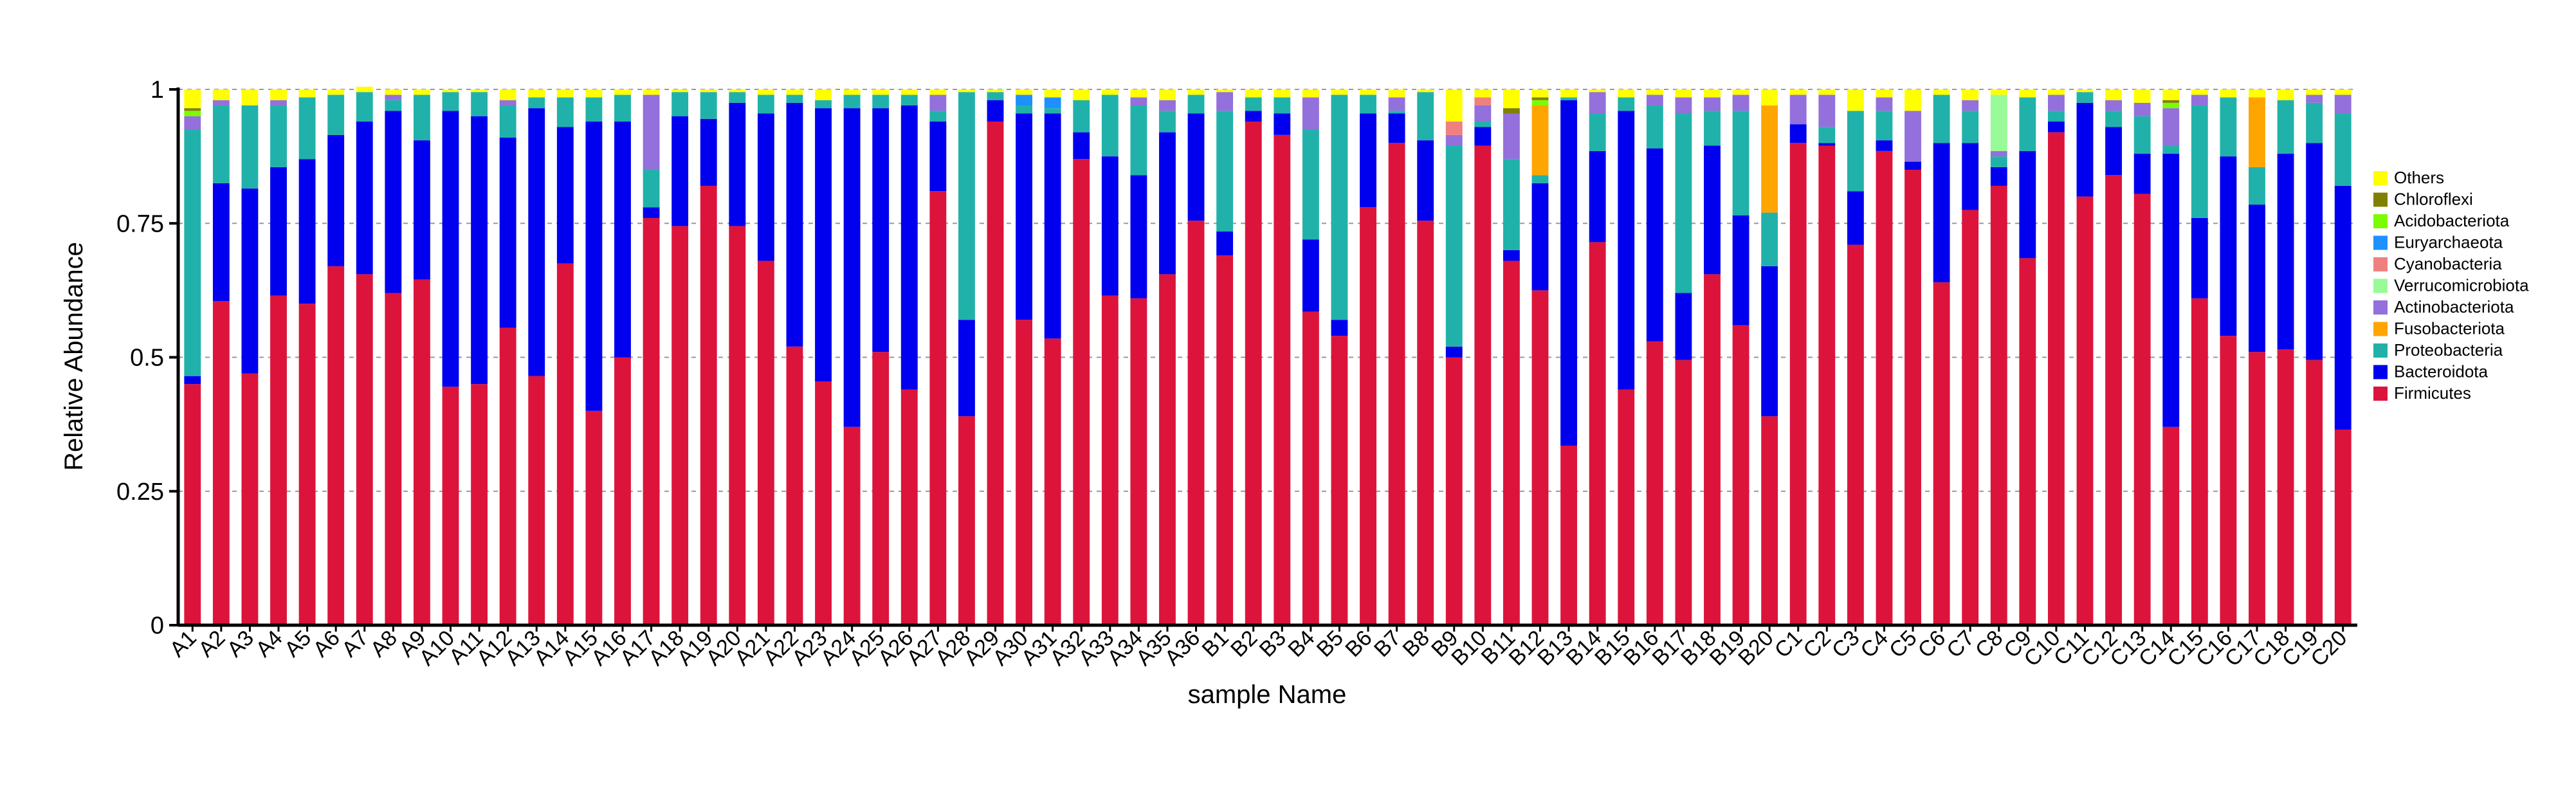 This screenshot has width=2576, height=804. I want to click on bar-segment-A34-others, so click(1138, 93).